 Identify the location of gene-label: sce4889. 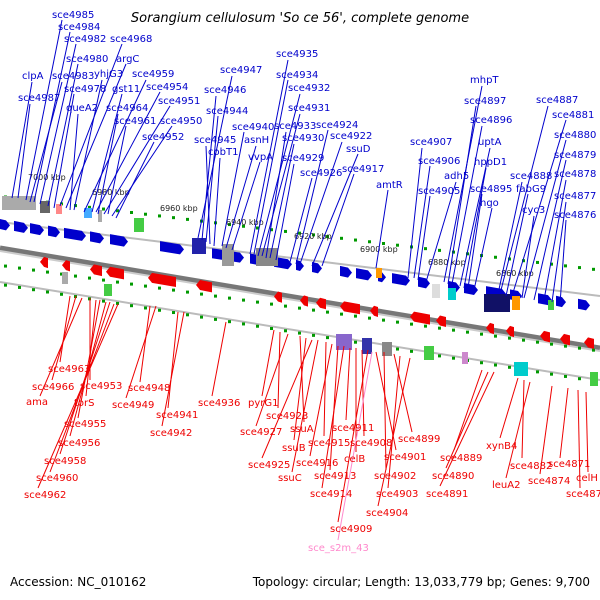
(461, 458).